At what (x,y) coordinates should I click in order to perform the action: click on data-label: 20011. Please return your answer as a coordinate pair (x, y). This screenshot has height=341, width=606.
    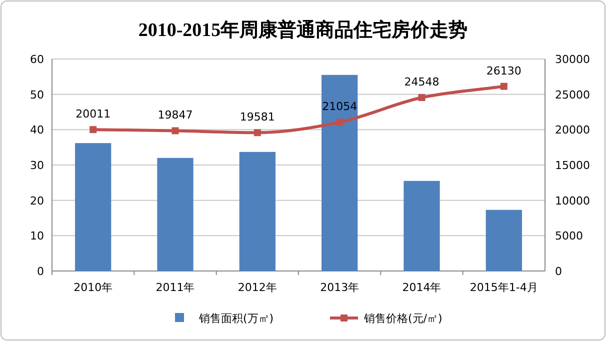
    Looking at the image, I should click on (93, 114).